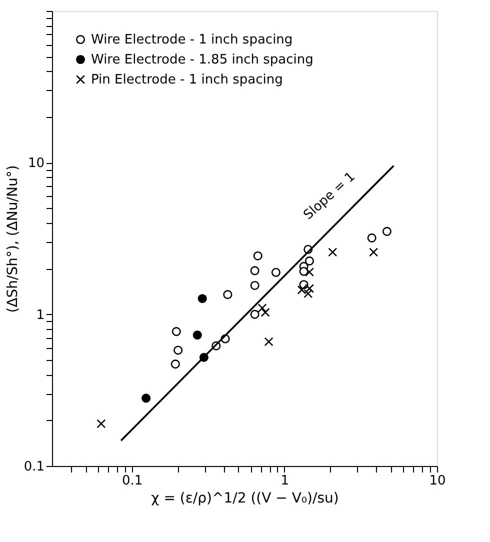 The height and width of the screenshot is (542, 490). Describe the element at coordinates (187, 80) in the screenshot. I see `legend-label: Pin Electrode - 1 inch spacing` at that location.